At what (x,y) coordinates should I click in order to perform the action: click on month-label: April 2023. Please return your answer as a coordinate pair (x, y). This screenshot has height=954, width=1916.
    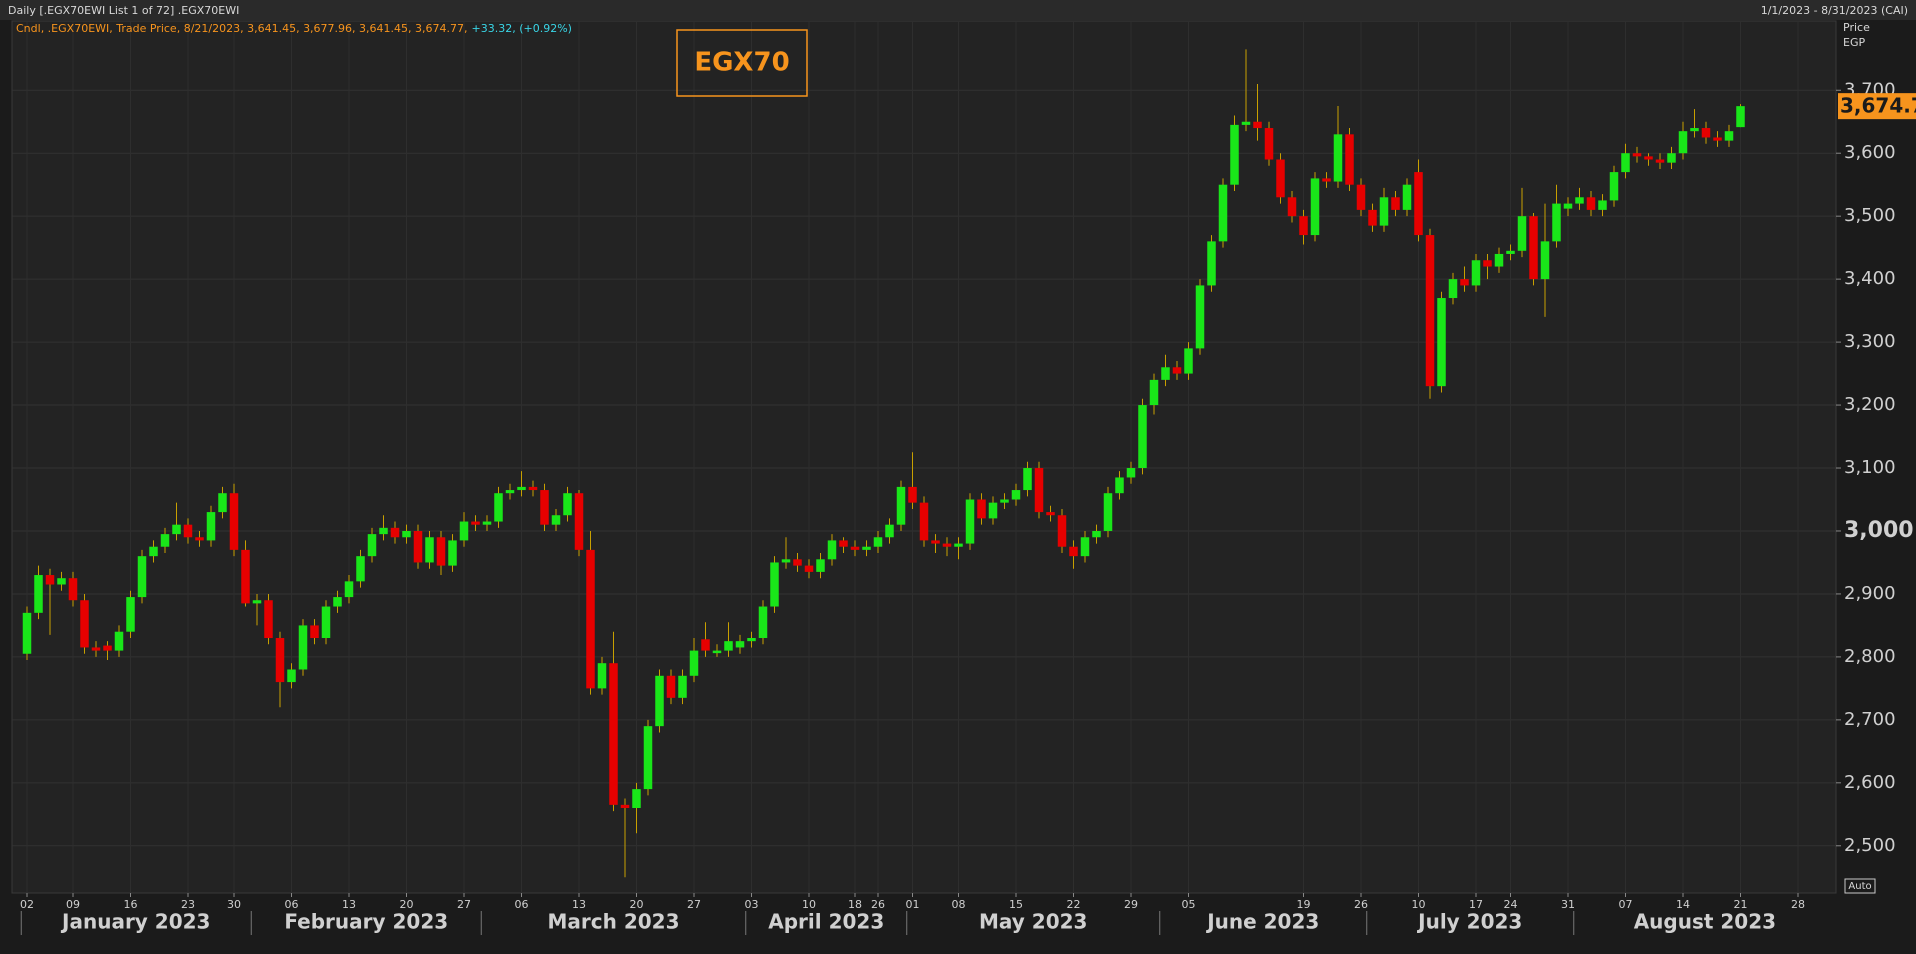
    Looking at the image, I should click on (826, 922).